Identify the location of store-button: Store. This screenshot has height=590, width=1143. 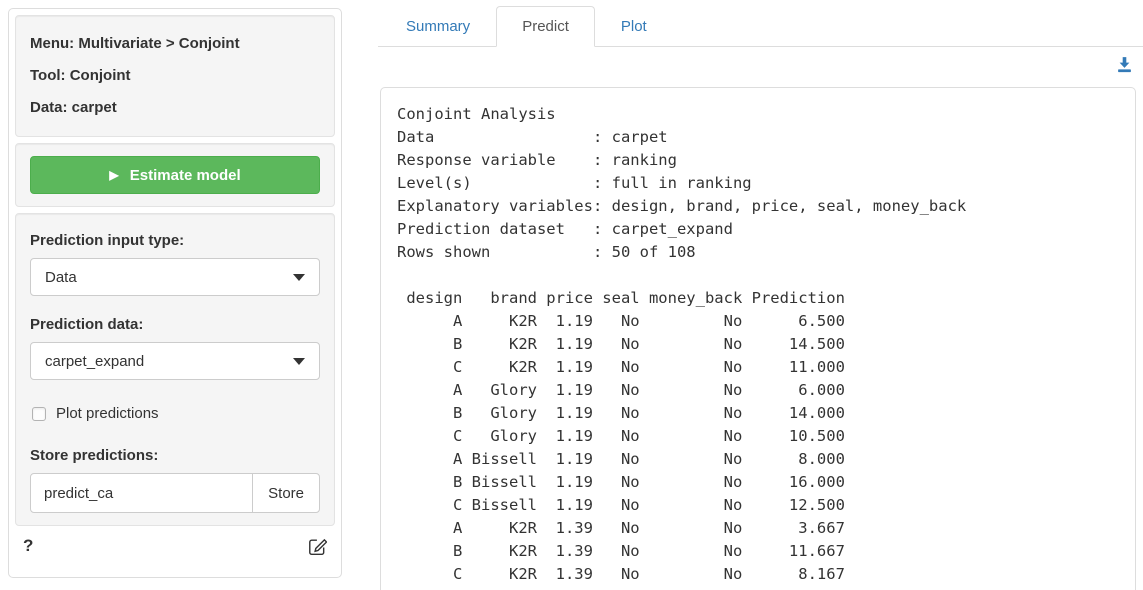
(286, 493).